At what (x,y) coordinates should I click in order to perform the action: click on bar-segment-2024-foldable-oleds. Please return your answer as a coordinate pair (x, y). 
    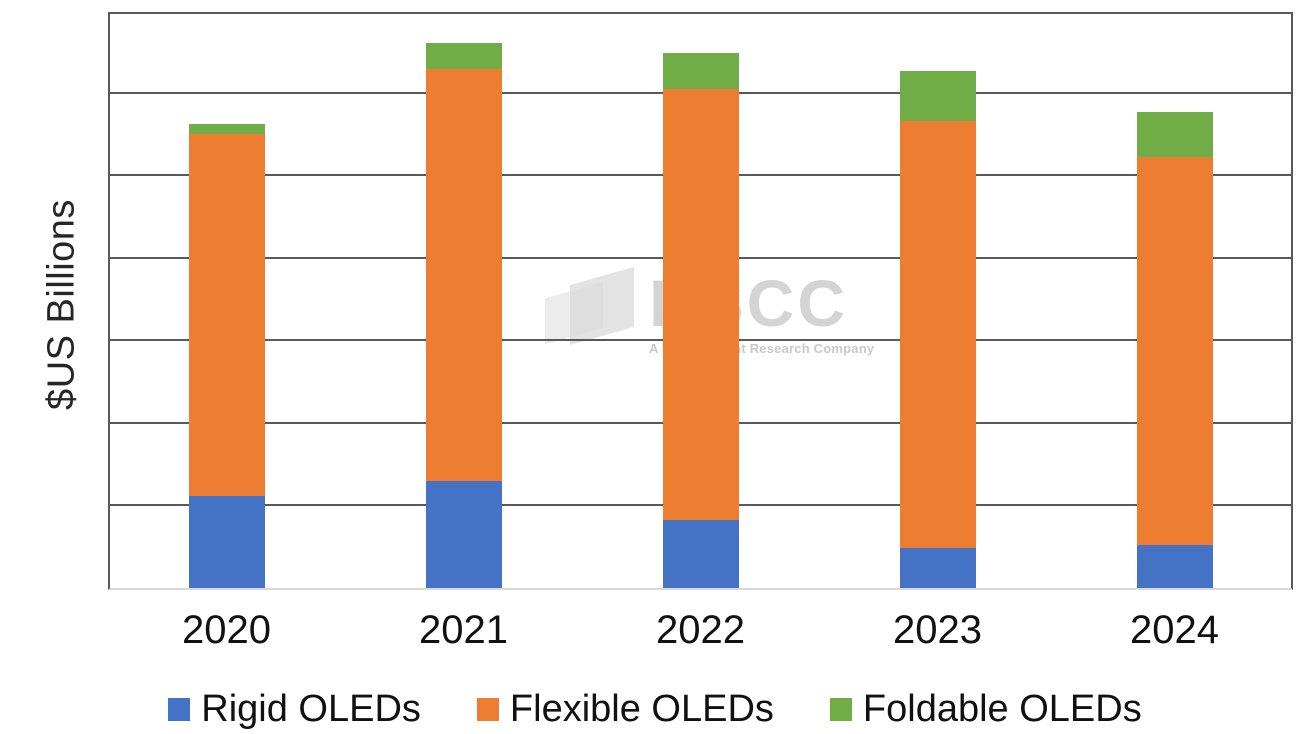
    Looking at the image, I should click on (1174, 134).